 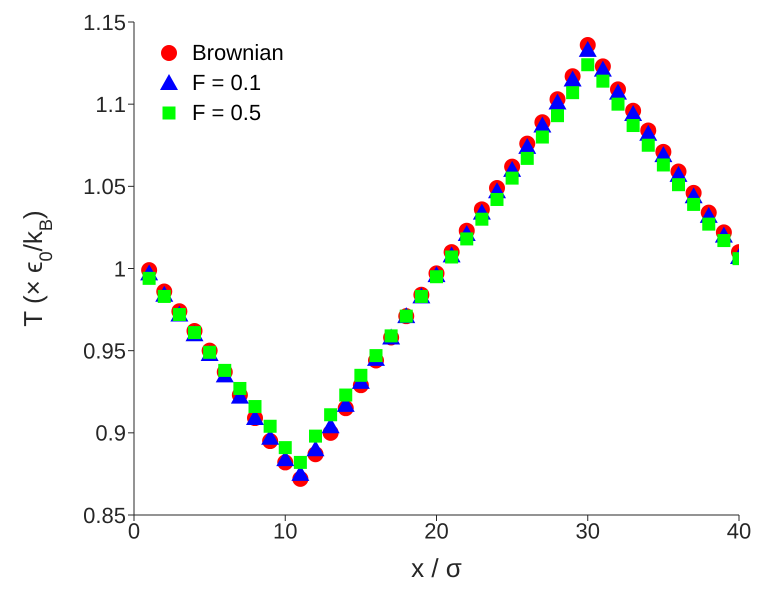 What do you see at coordinates (134, 531) in the screenshot?
I see `x-tick-label: 0` at bounding box center [134, 531].